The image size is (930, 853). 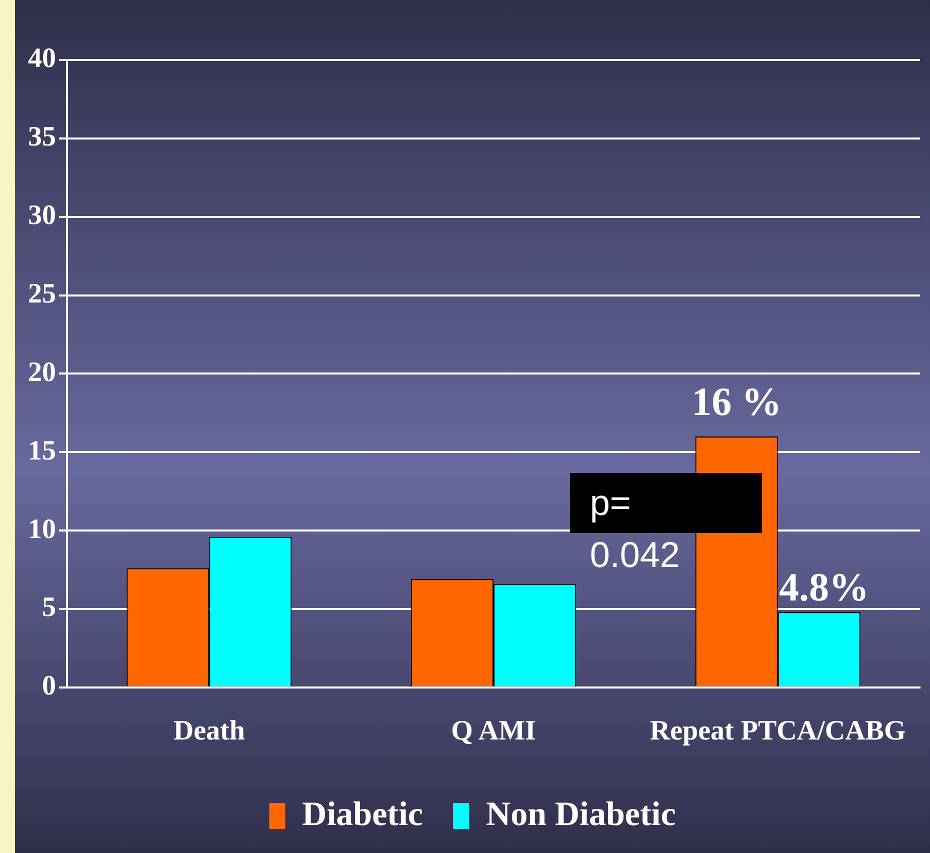 What do you see at coordinates (737, 401) in the screenshot?
I see `data-label: 16 %` at bounding box center [737, 401].